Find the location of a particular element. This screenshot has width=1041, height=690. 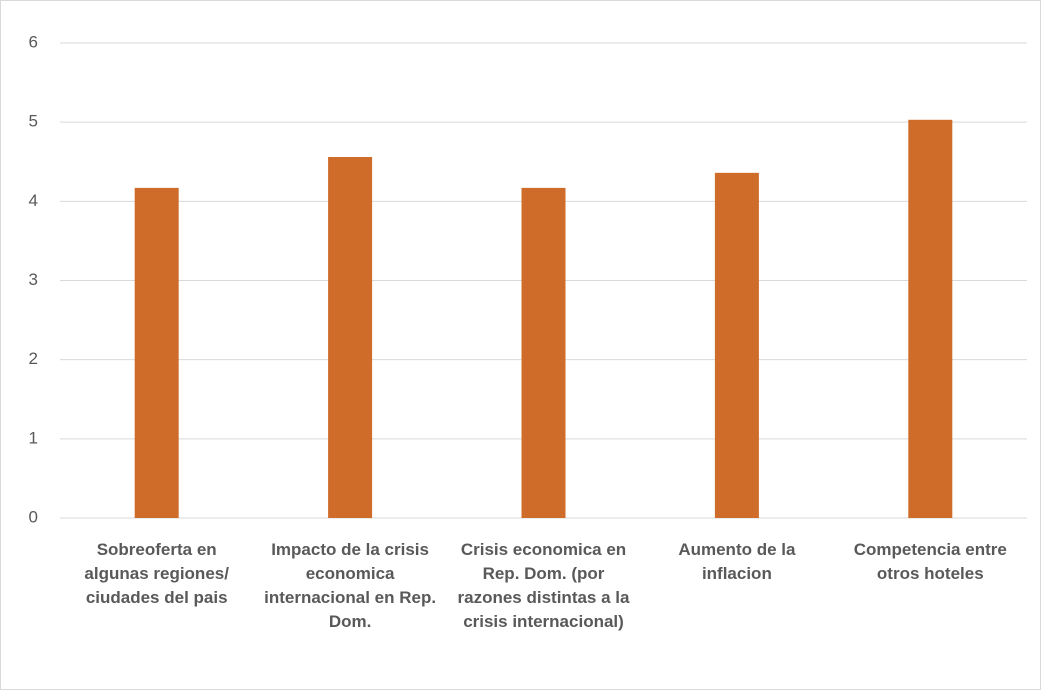

y-tick-label: 5 is located at coordinates (33, 121).